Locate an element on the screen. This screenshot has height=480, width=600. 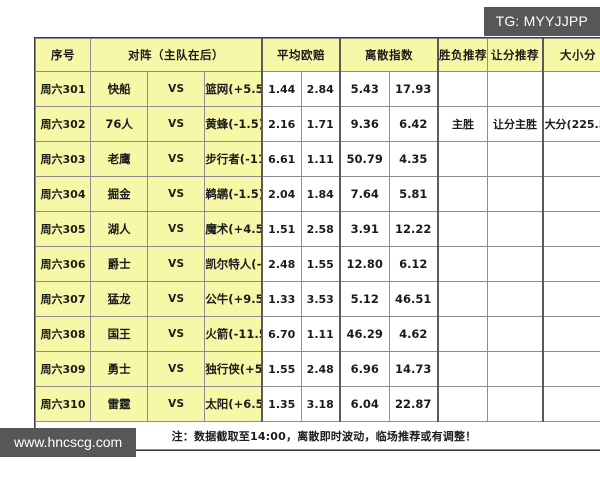
cell-spread-rec: 让分主胜 is located at coordinates (515, 124).